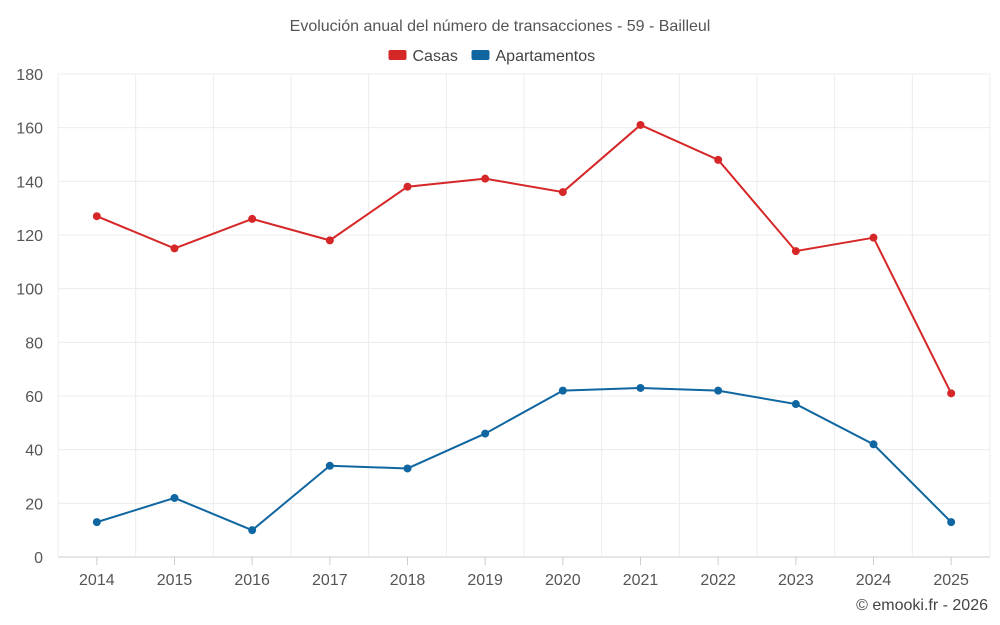 This screenshot has width=1000, height=625. I want to click on y-tick-label: 140, so click(29, 182).